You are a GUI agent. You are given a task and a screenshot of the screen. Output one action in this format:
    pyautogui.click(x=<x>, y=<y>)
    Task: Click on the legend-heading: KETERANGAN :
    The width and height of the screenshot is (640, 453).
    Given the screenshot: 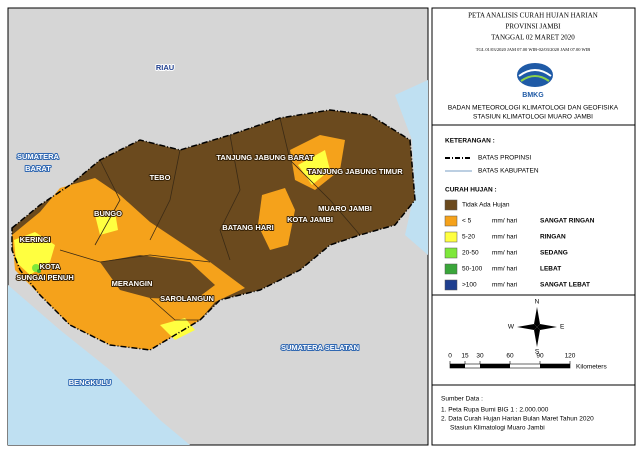 What is the action you would take?
    pyautogui.click(x=470, y=141)
    